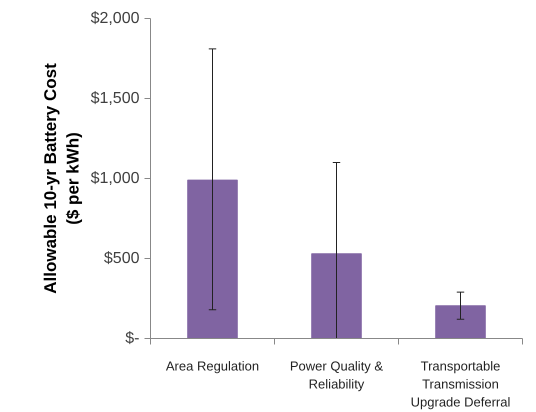 This screenshot has height=412, width=536. Describe the element at coordinates (337, 375) in the screenshot. I see `x-tick-label: Power Quality & Reliability` at that location.